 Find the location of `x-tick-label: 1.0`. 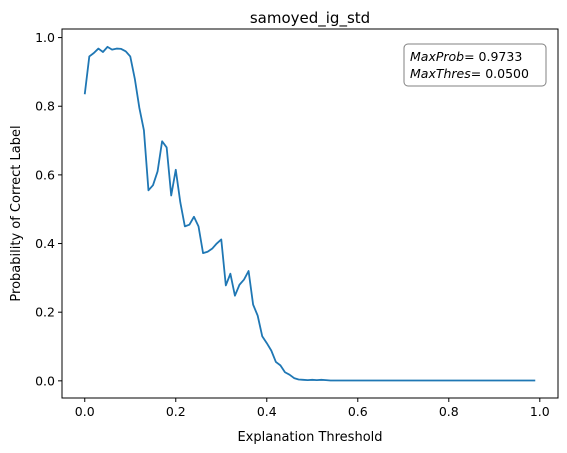

x-tick-label: 1.0 is located at coordinates (540, 411).